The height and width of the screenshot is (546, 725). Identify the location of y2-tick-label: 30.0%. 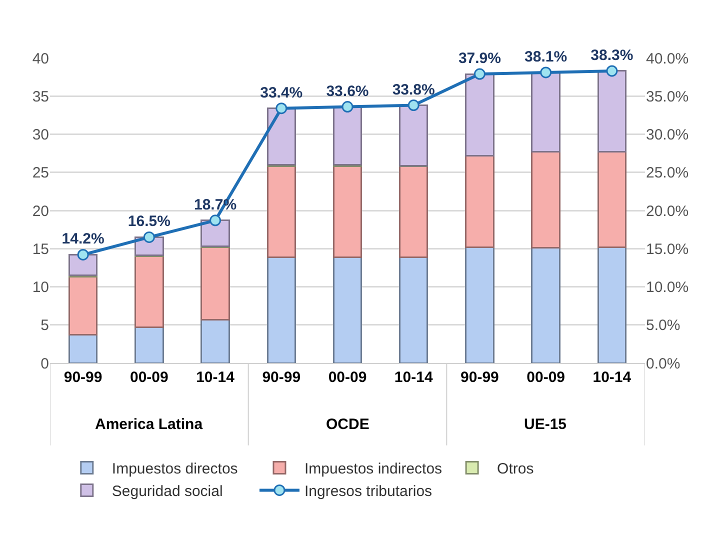
(667, 135).